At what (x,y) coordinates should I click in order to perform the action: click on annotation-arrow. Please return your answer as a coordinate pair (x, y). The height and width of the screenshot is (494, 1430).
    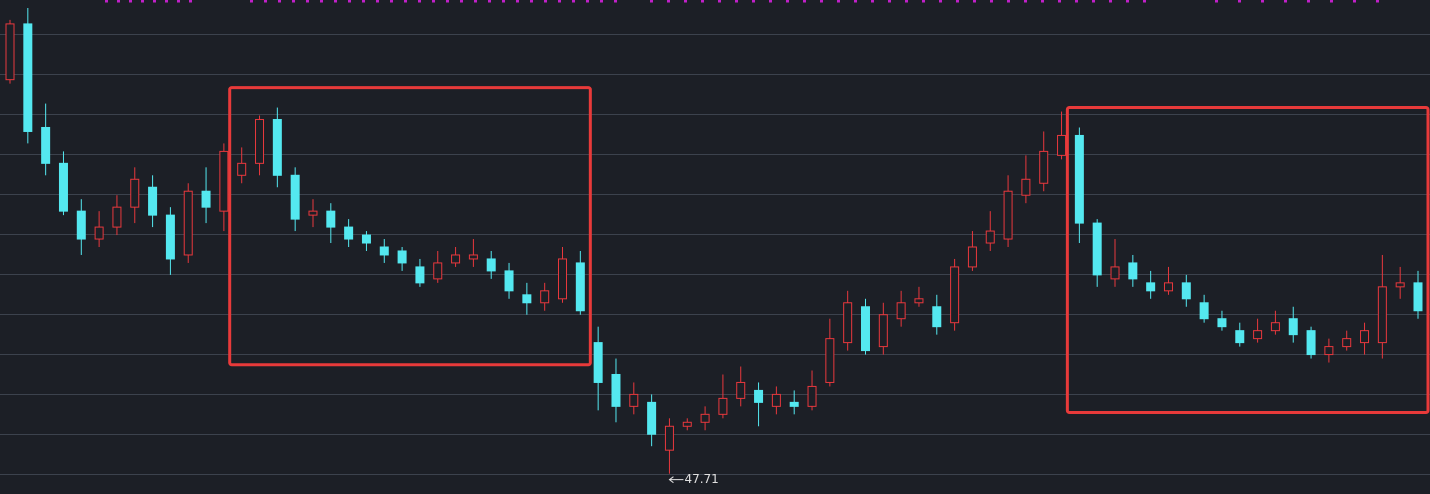
    Looking at the image, I should click on (676, 480).